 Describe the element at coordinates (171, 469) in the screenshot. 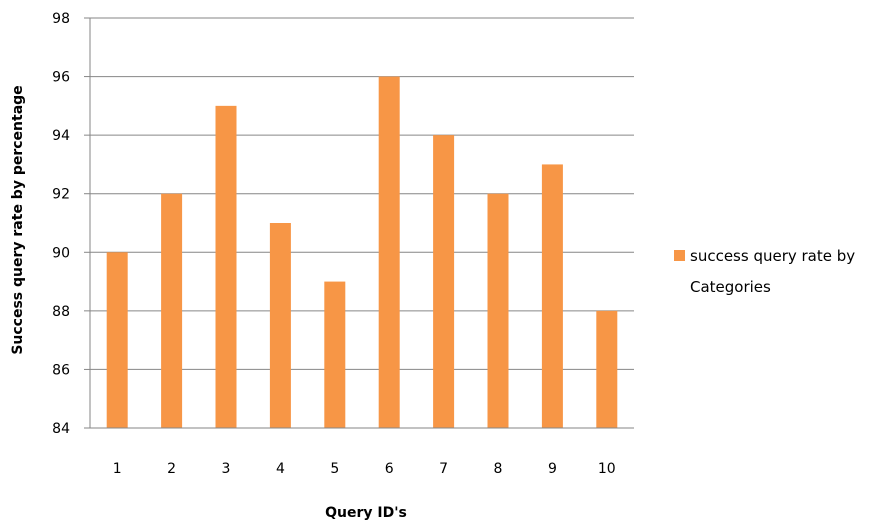

I see `x-tick-label: 2` at that location.